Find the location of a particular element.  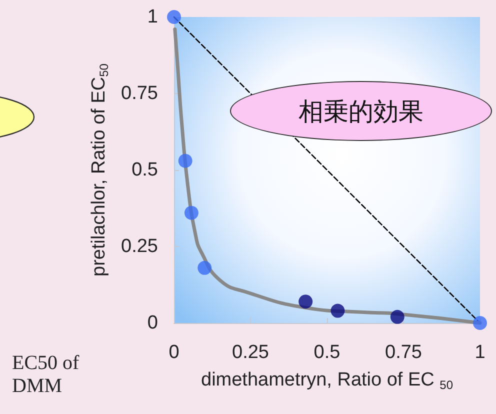

x-tick-label: 0 is located at coordinates (174, 352).